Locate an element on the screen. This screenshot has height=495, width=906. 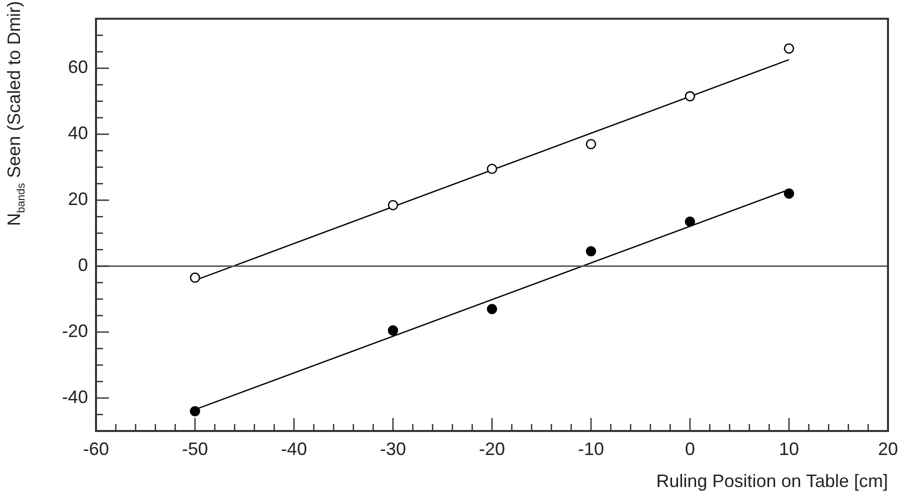
y-tick-label: 40 is located at coordinates (78, 133).